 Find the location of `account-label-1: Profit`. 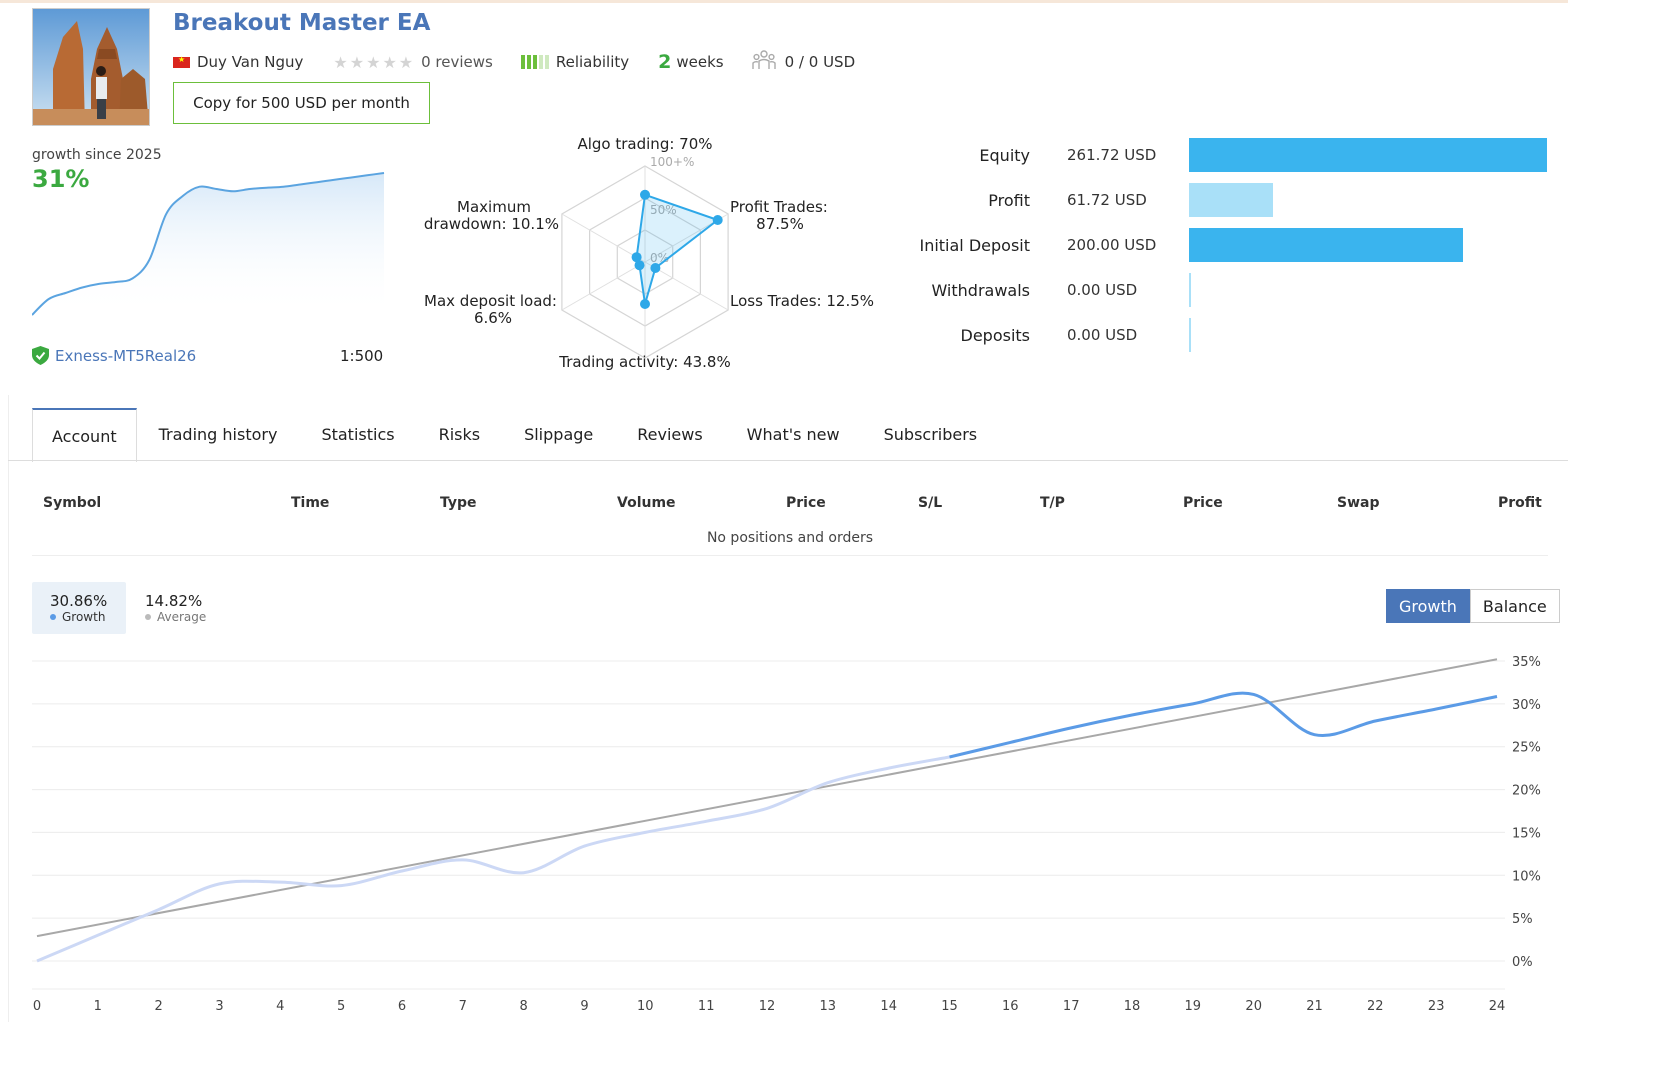

account-label-1: Profit is located at coordinates (1009, 200).